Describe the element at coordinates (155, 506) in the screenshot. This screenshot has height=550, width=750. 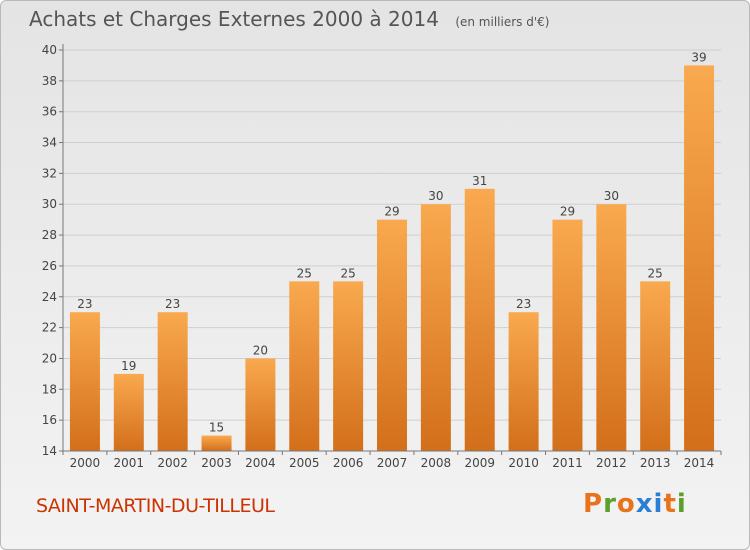
I see `place-name: SAINT-MARTIN-DU-TILLEUL` at that location.